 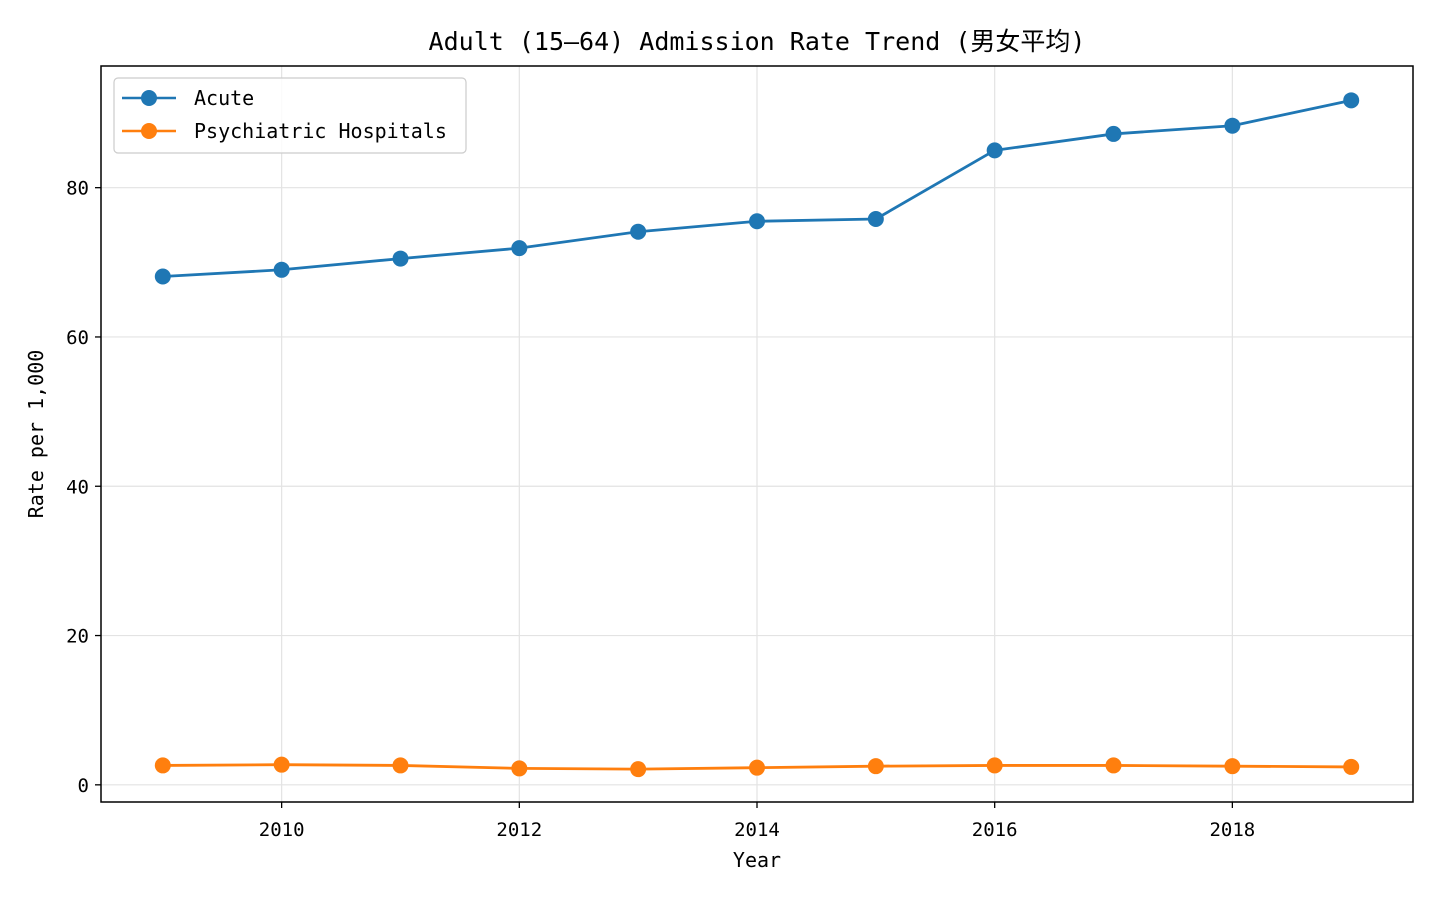 I want to click on legend-label-acute: Acute, so click(x=224, y=98).